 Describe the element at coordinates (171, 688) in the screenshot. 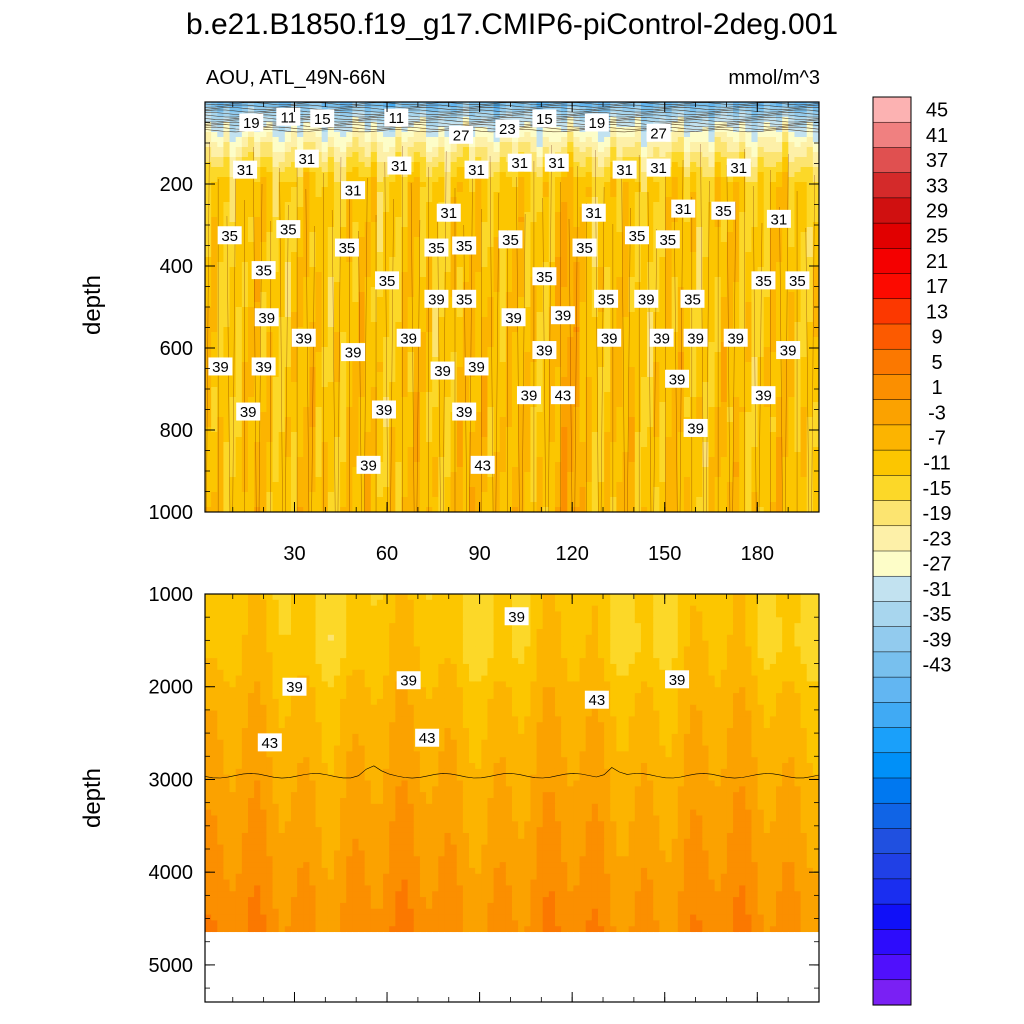

I see `y-tick-label: 2000` at that location.